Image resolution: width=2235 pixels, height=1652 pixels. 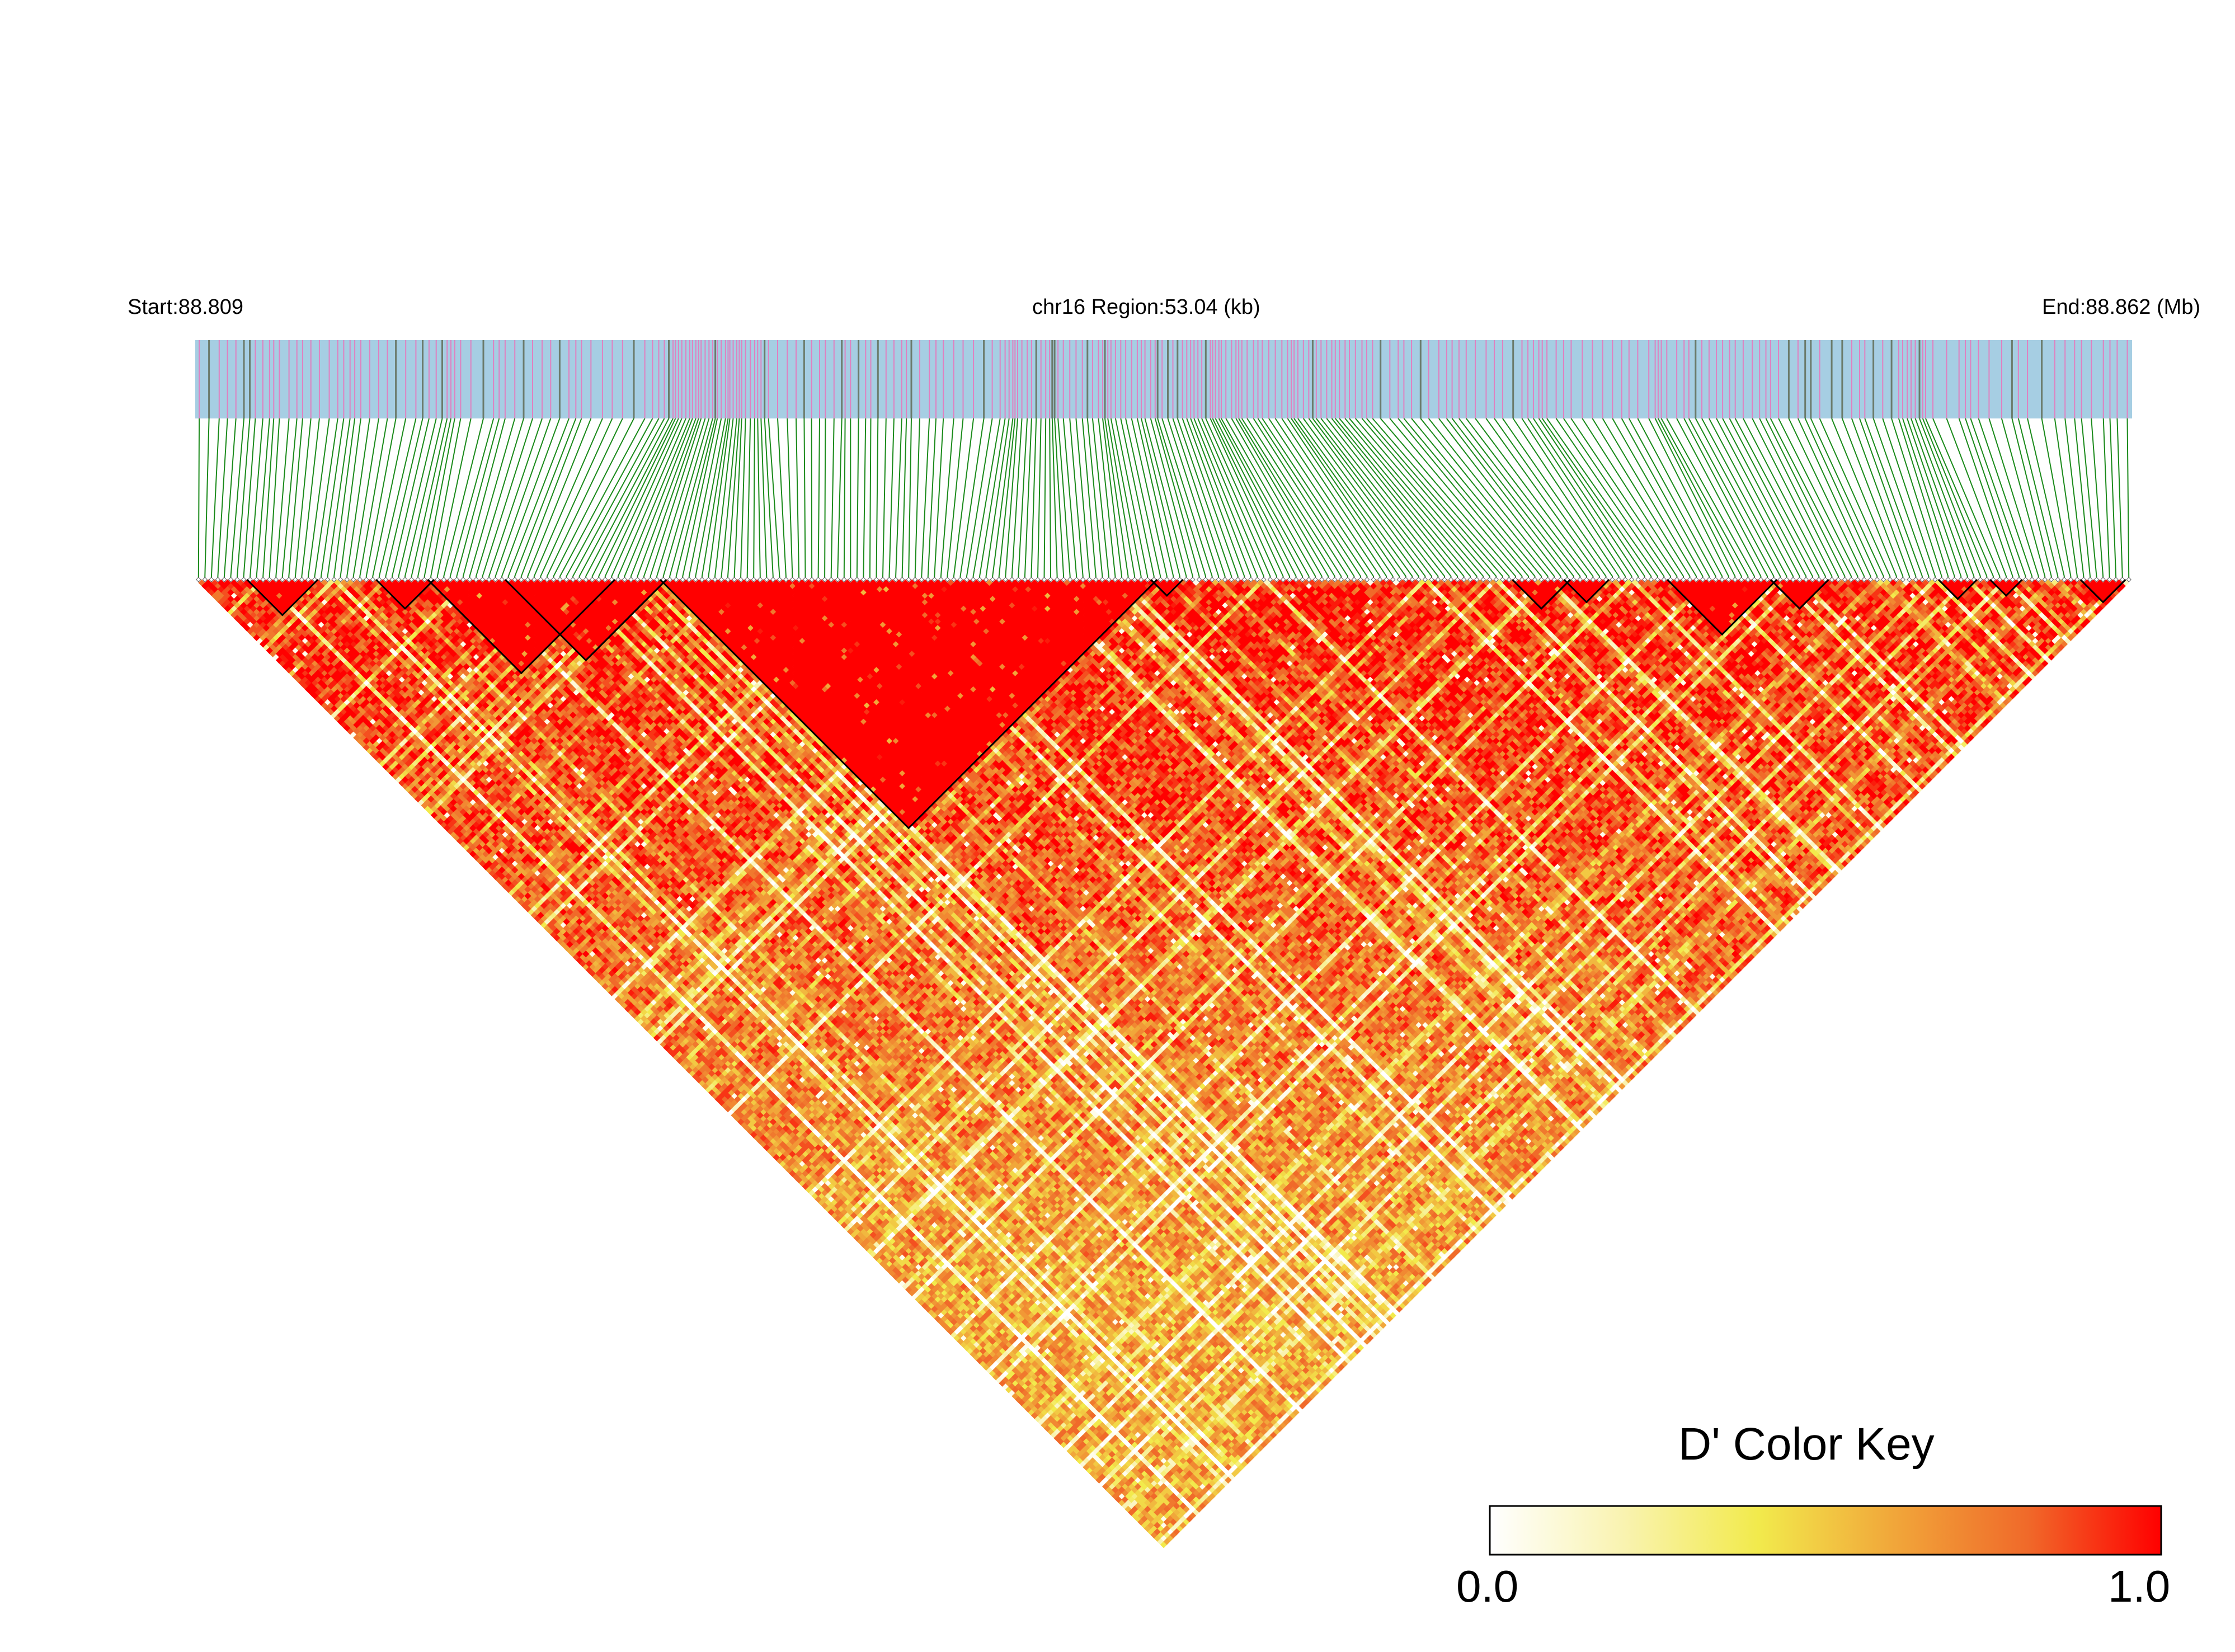 I want to click on marker-diamond-row, so click(x=1164, y=579).